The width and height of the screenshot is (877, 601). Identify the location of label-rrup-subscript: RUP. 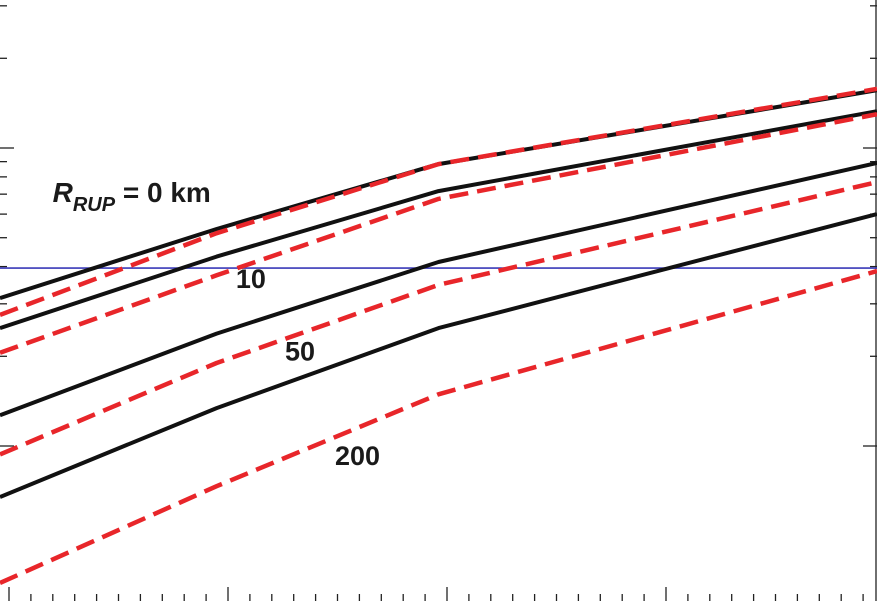
(94, 205).